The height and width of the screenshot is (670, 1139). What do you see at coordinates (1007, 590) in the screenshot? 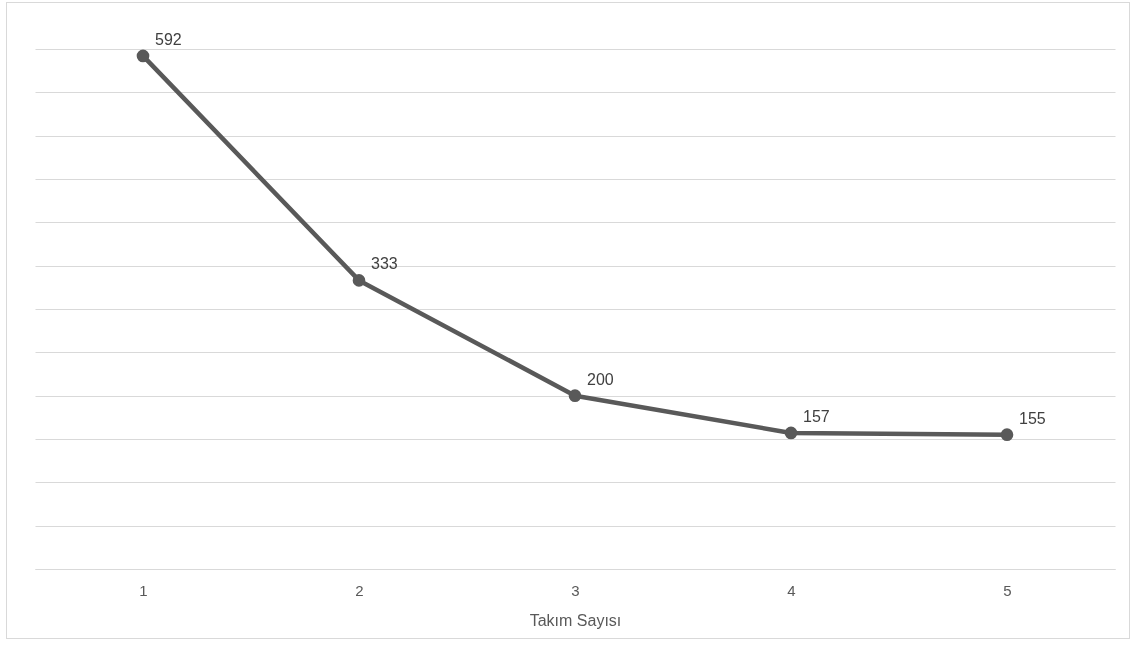
I see `x-tick-label: 5` at bounding box center [1007, 590].